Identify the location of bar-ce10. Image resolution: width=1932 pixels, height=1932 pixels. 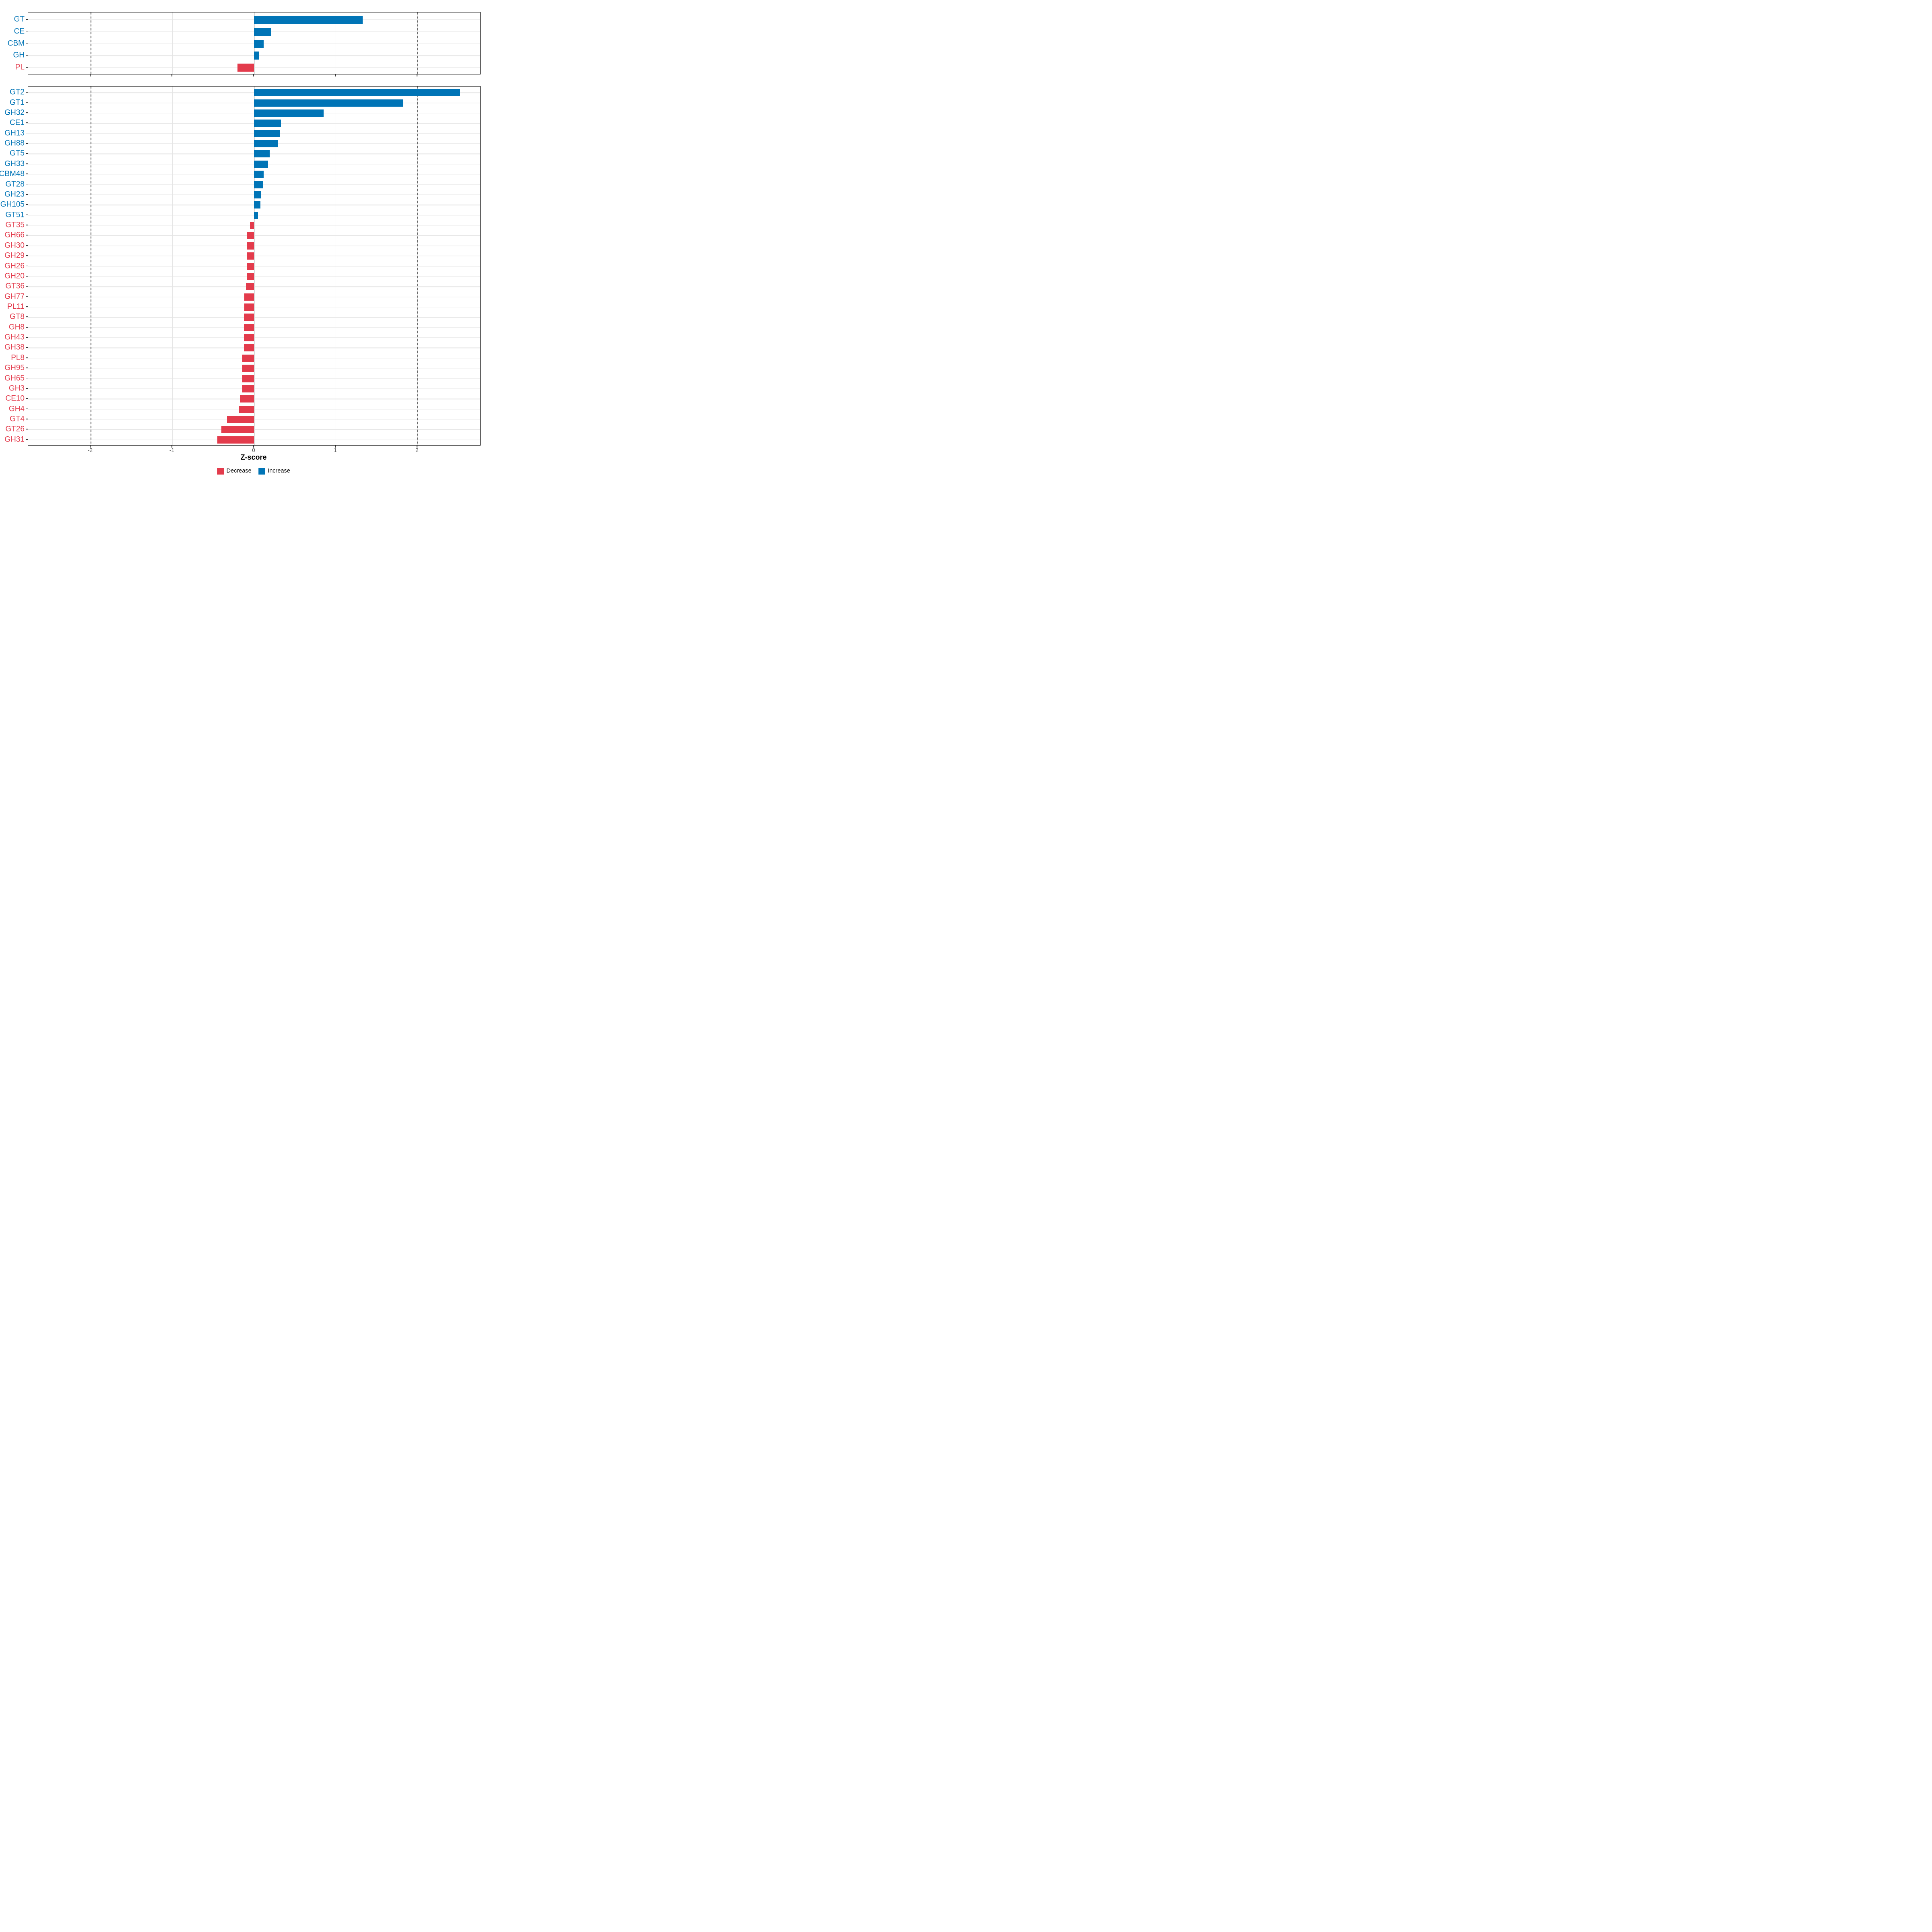
(247, 399).